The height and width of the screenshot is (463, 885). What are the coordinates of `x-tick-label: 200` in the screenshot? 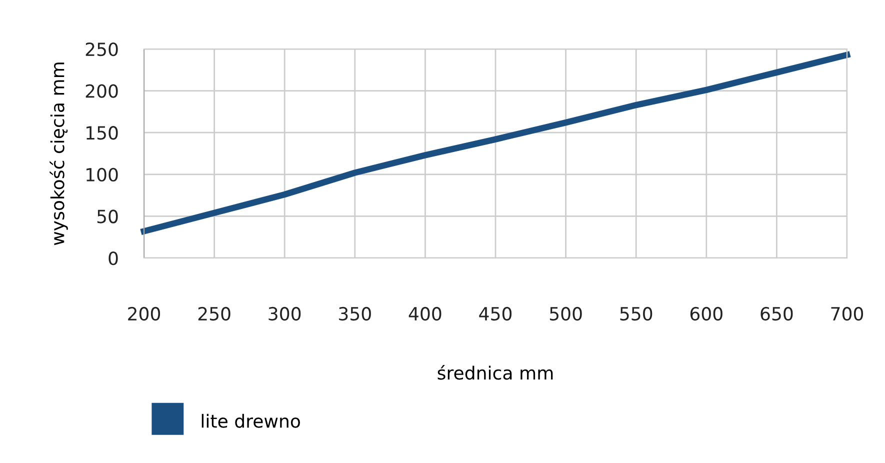 It's located at (144, 313).